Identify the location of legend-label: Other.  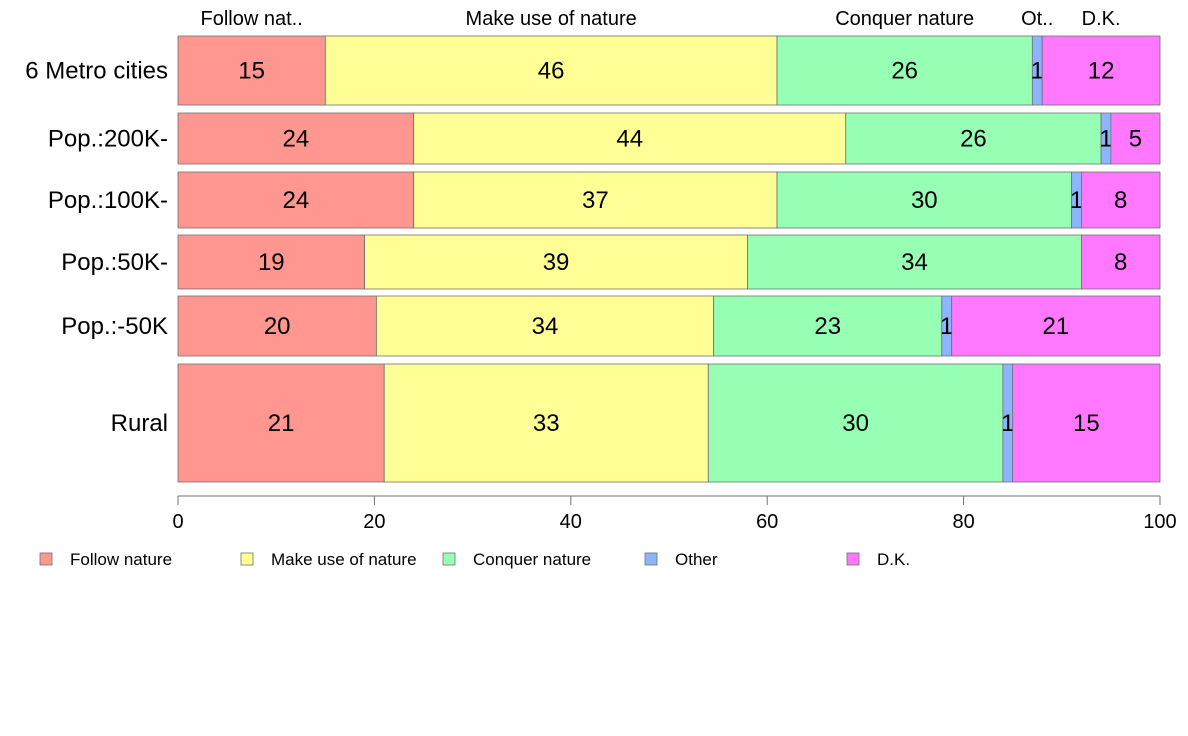
(696, 559).